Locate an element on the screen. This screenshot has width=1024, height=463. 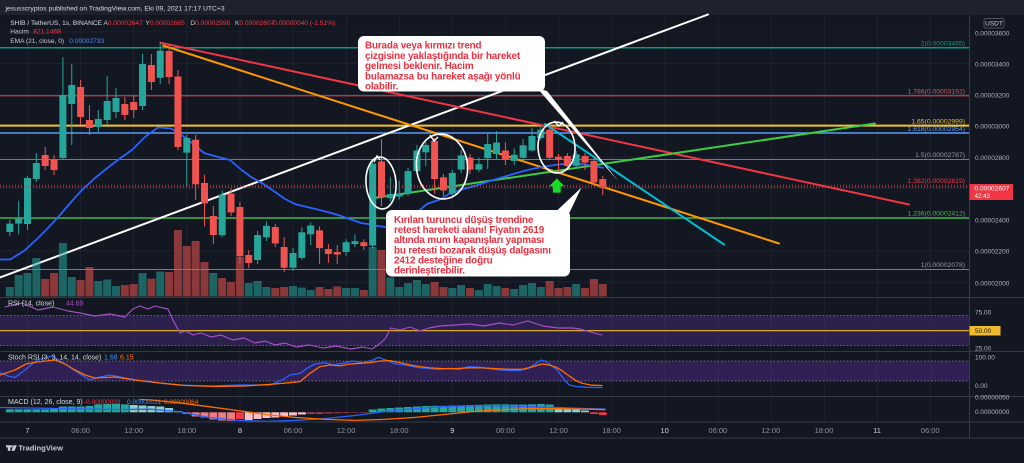
svg-text: 821.146B is located at coordinates (47, 32).